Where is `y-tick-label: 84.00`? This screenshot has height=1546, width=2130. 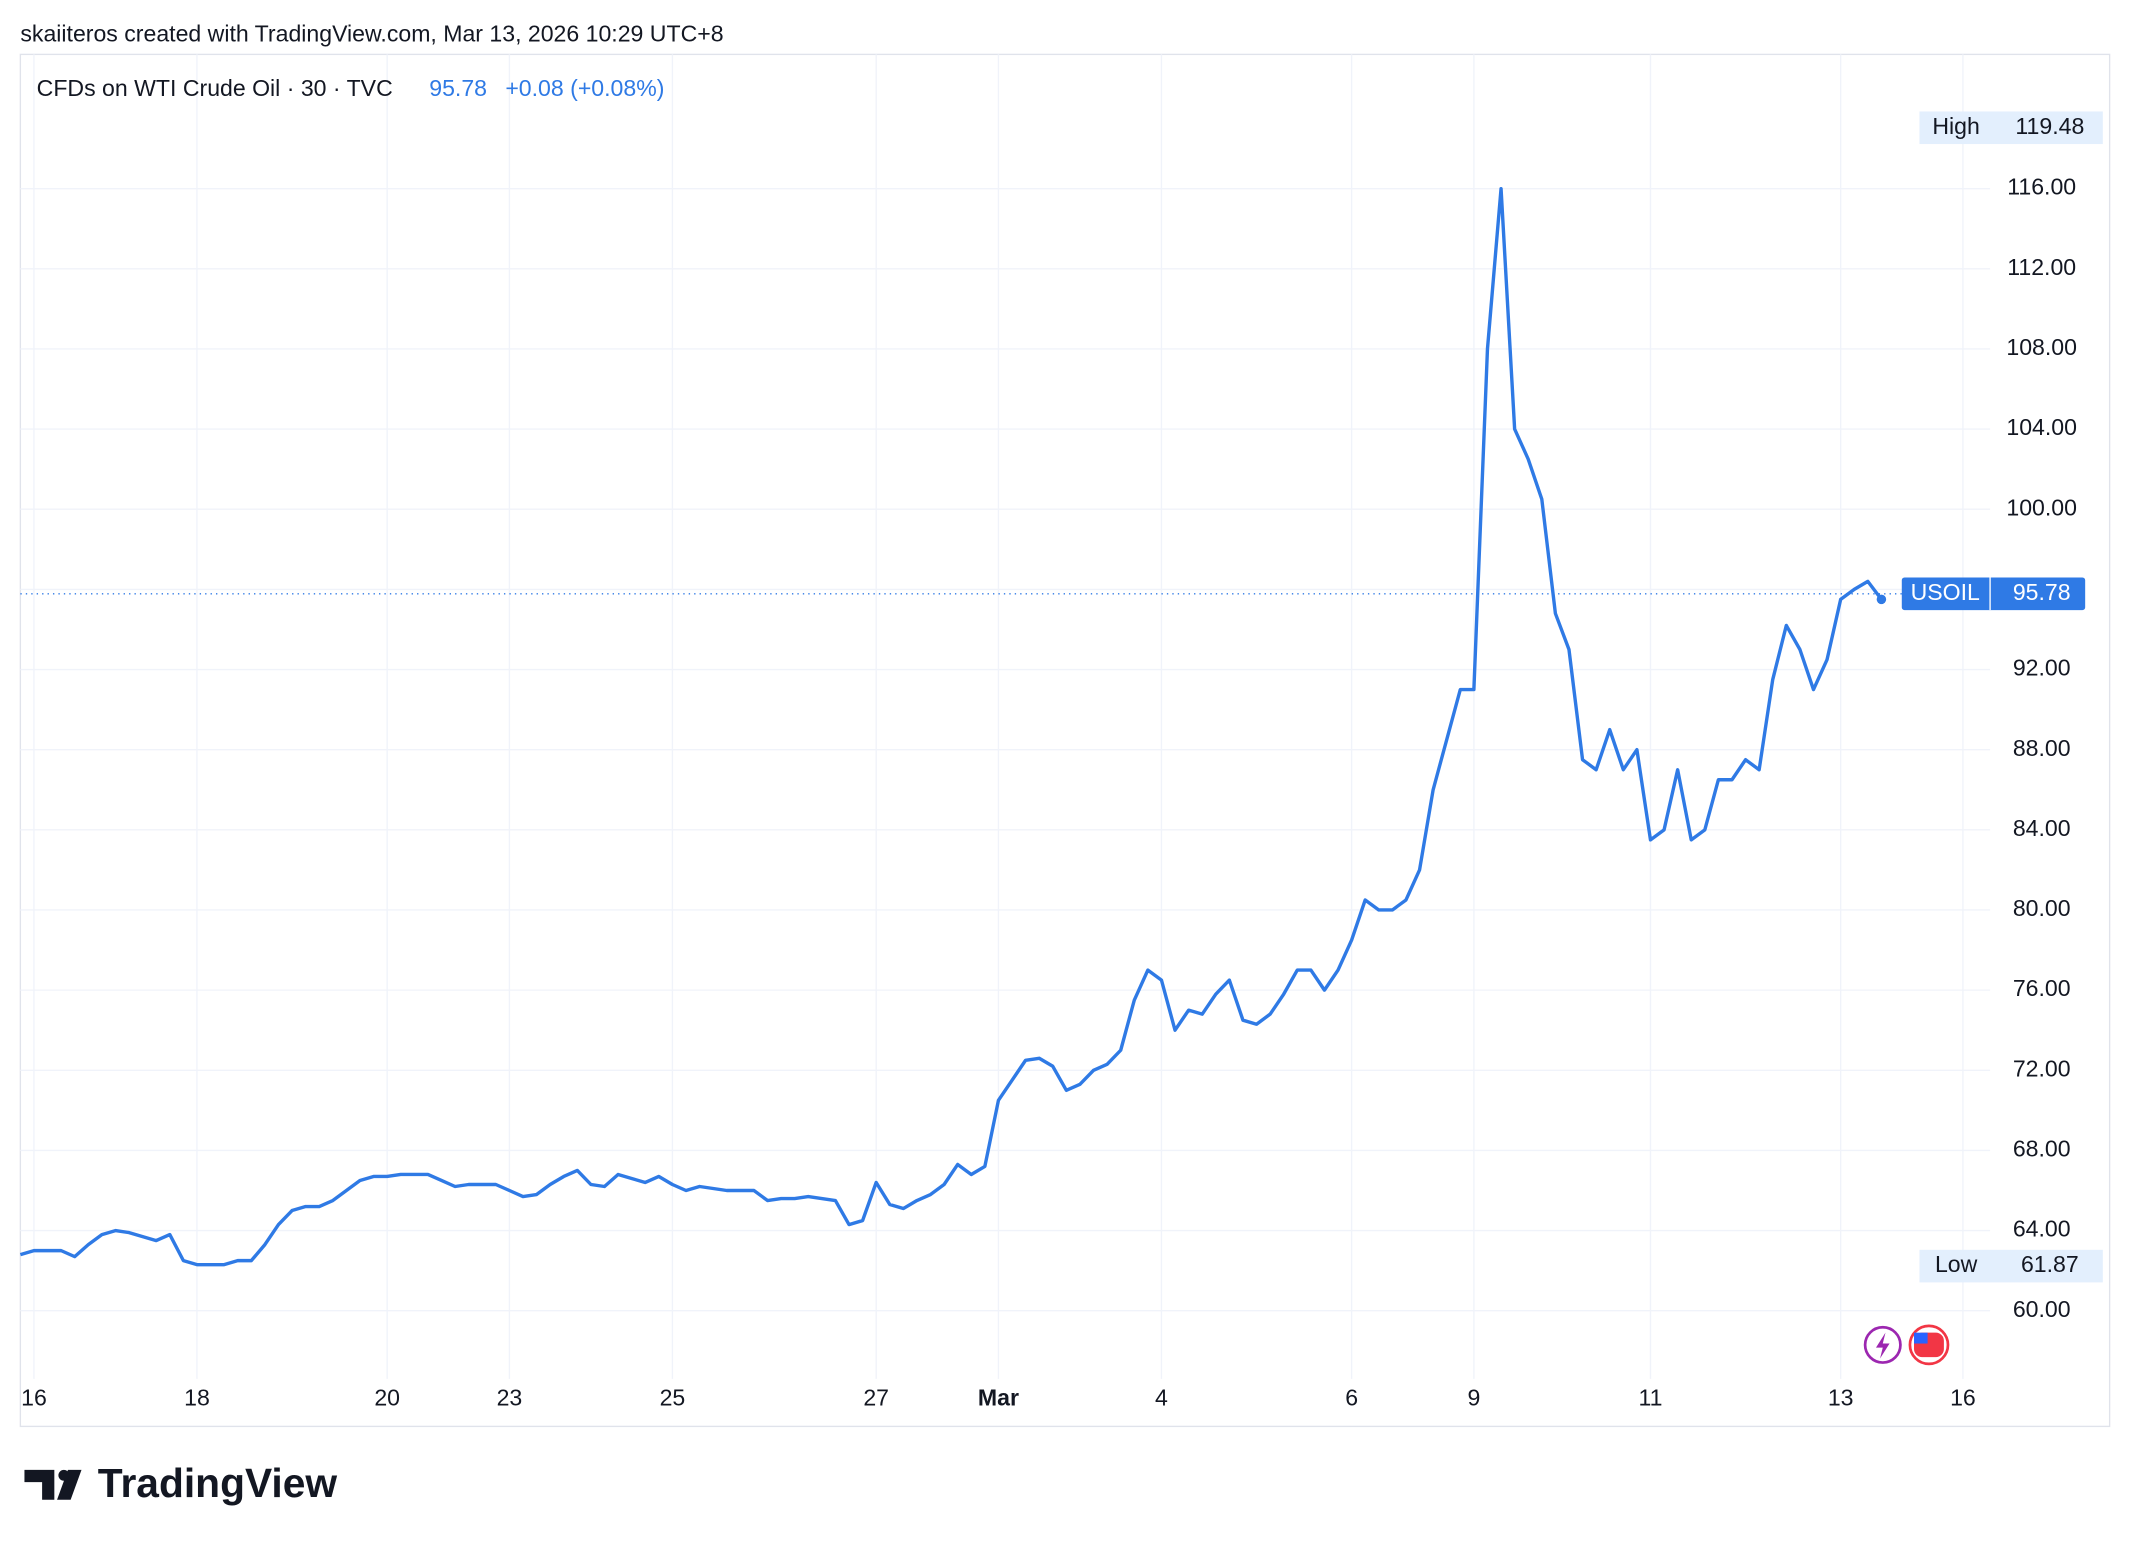 y-tick-label: 84.00 is located at coordinates (2042, 828).